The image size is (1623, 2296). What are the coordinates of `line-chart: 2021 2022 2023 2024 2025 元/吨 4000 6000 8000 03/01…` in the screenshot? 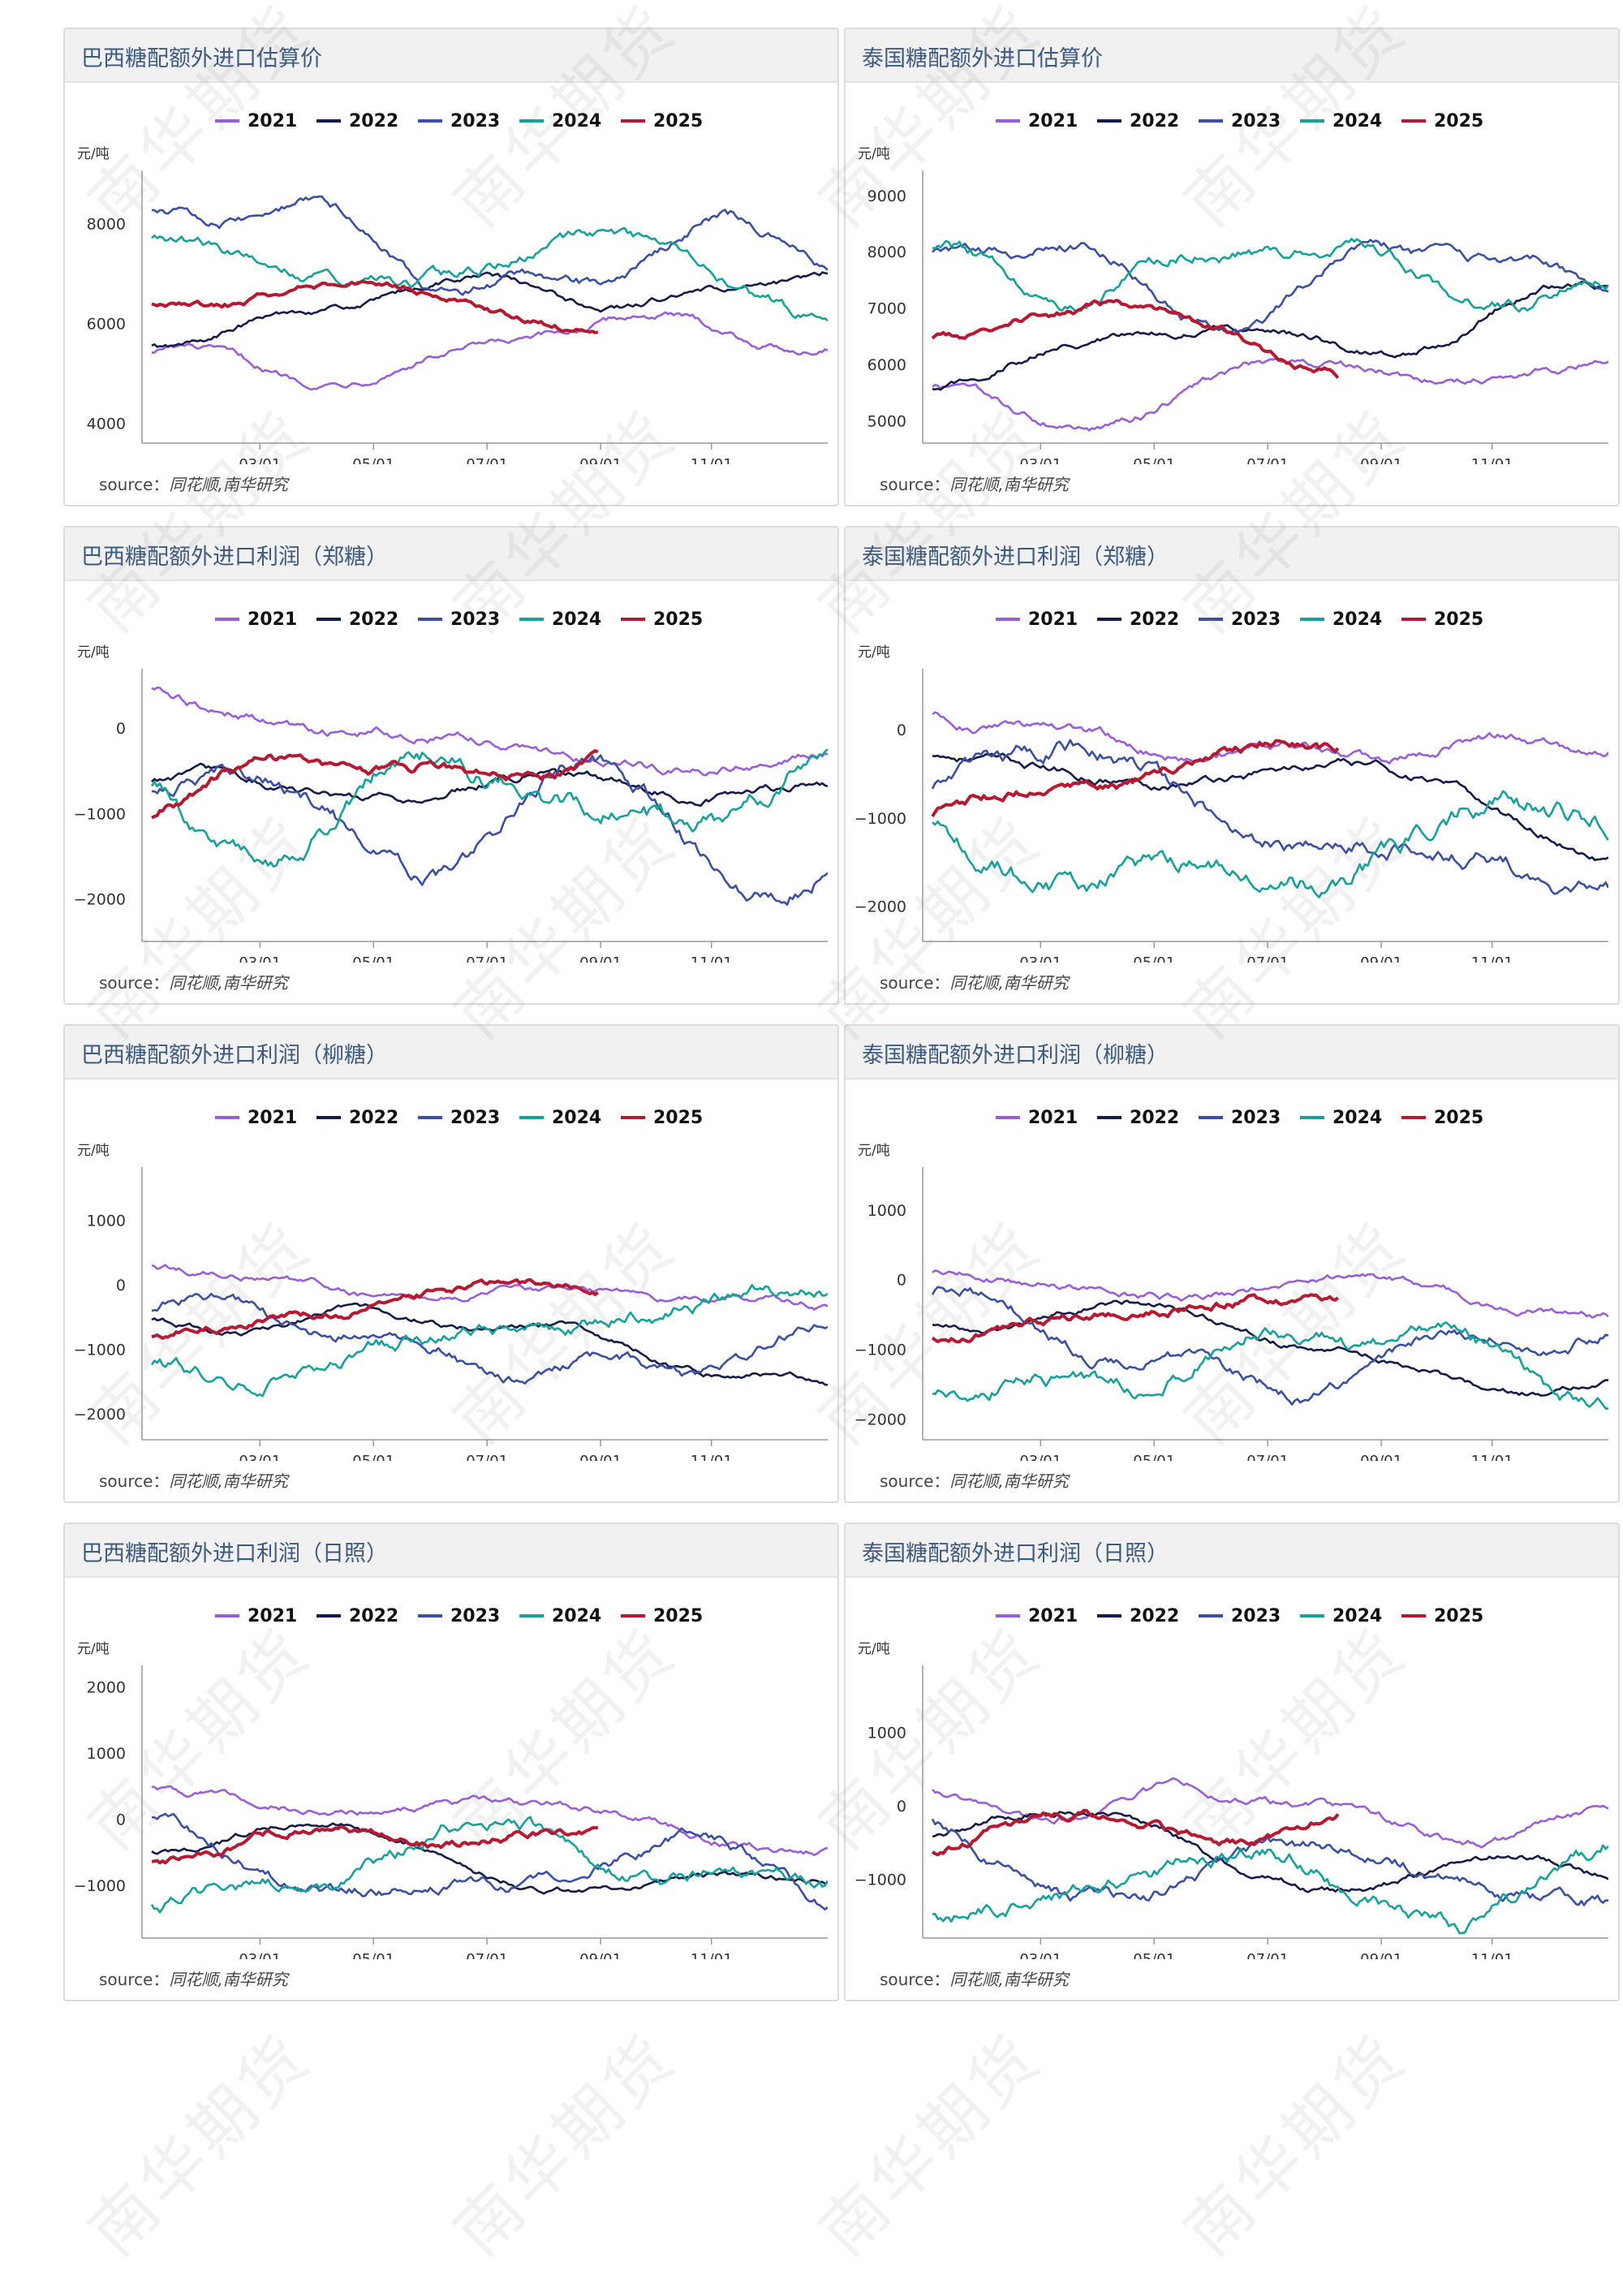 It's located at (452, 288).